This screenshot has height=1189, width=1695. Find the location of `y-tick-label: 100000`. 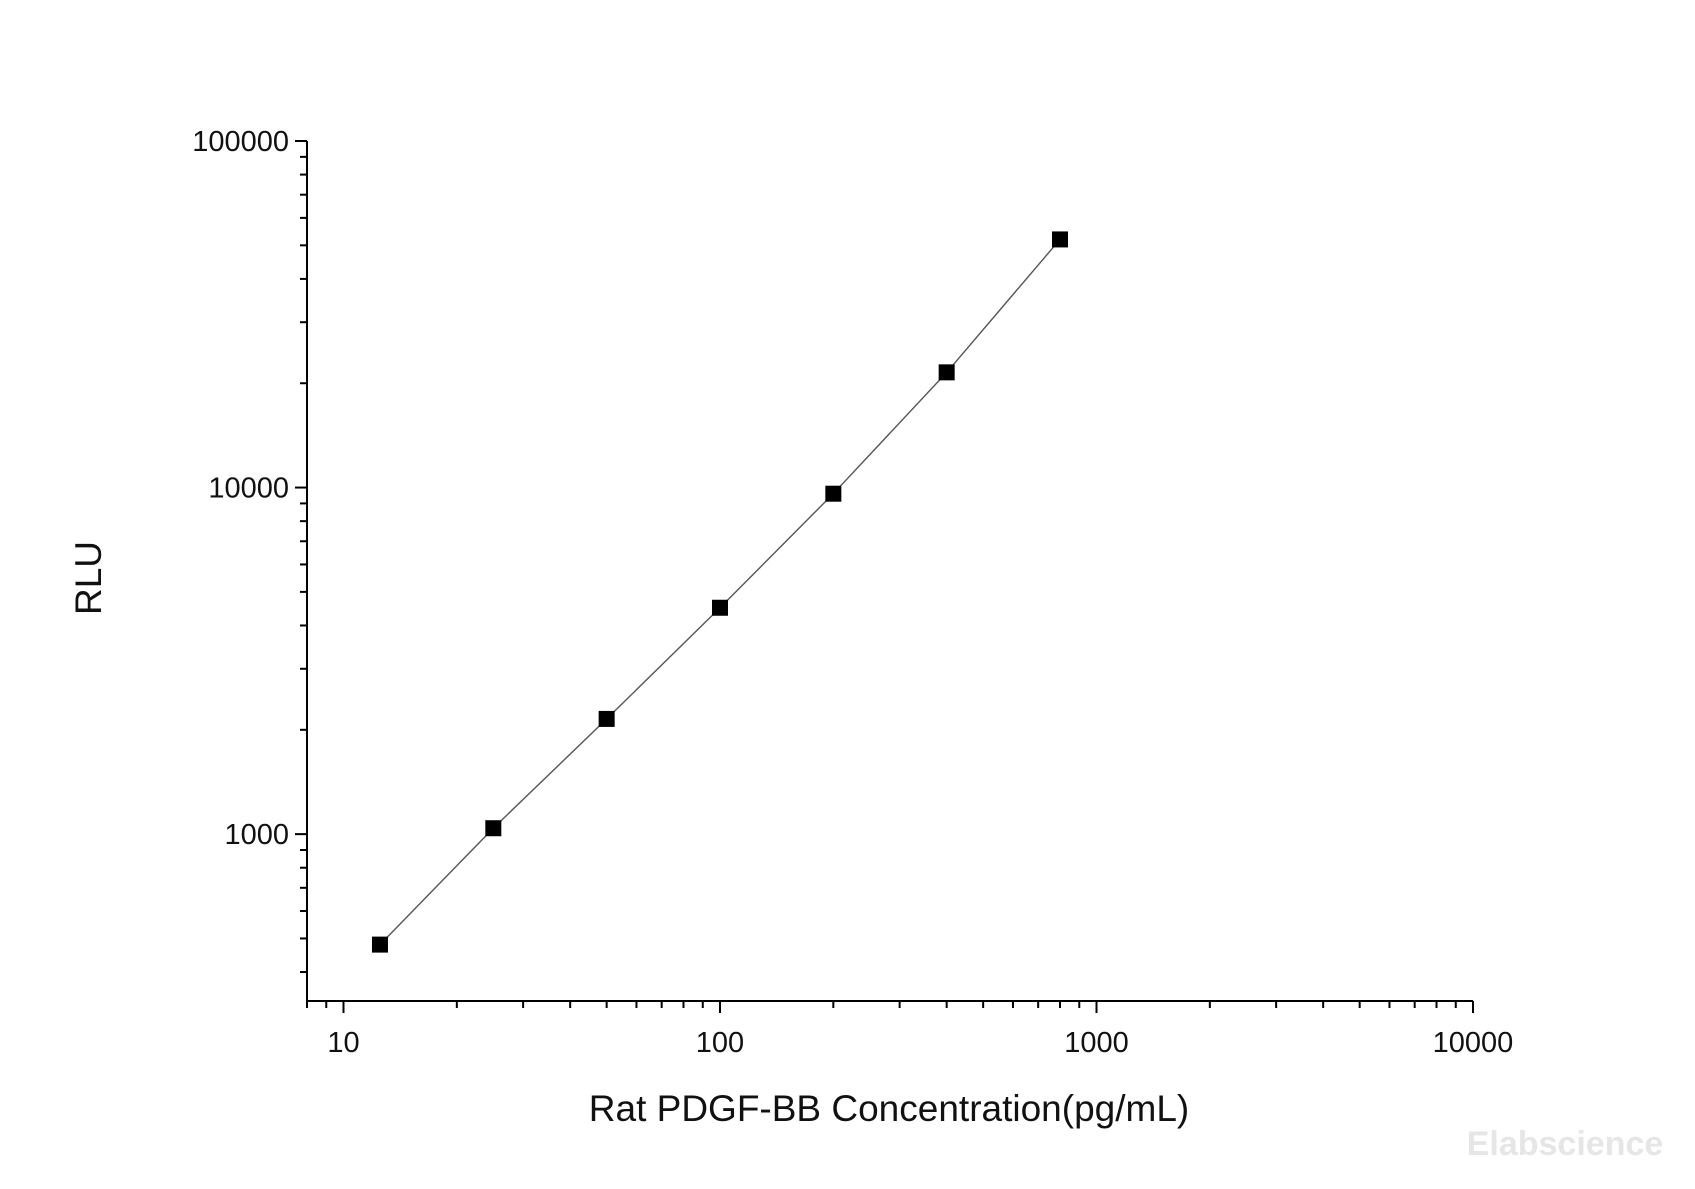

y-tick-label: 100000 is located at coordinates (240, 142).